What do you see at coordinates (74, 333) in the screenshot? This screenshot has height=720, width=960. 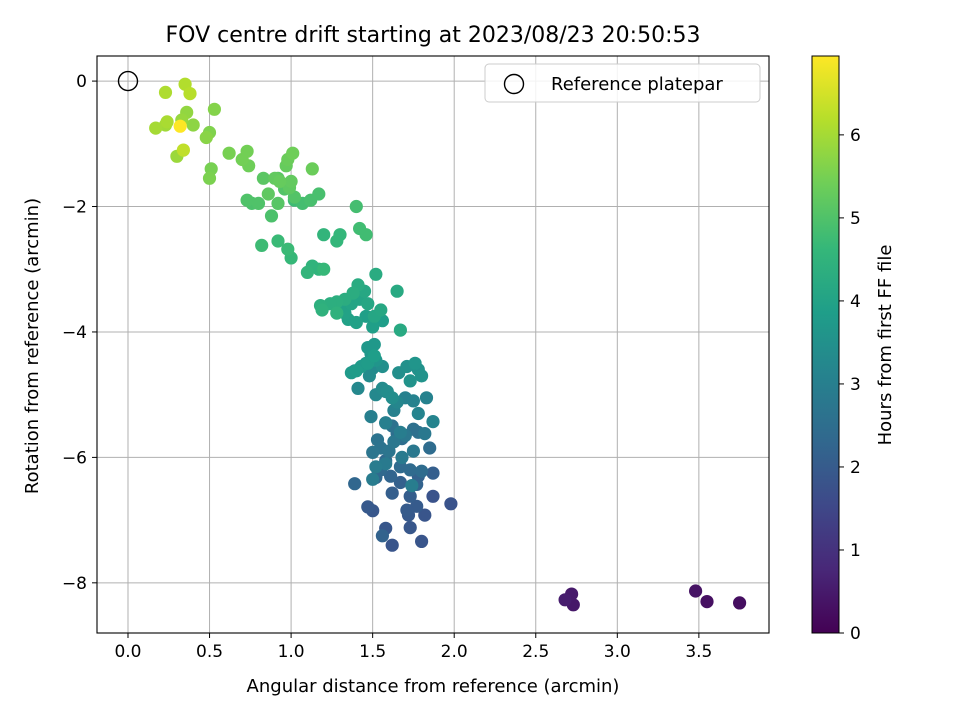 I see `y-tick-label: −4` at bounding box center [74, 333].